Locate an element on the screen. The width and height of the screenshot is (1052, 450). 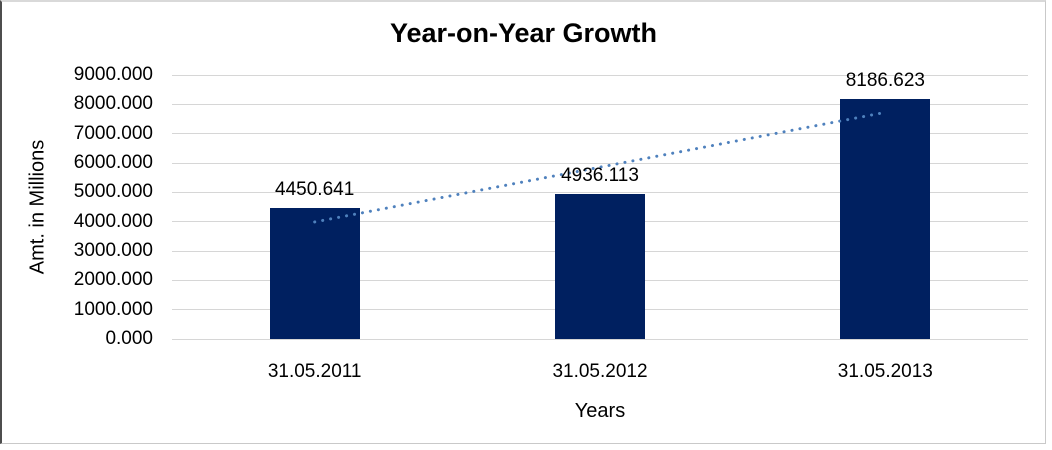
y-tick-label: 7000.000 is located at coordinates (113, 133).